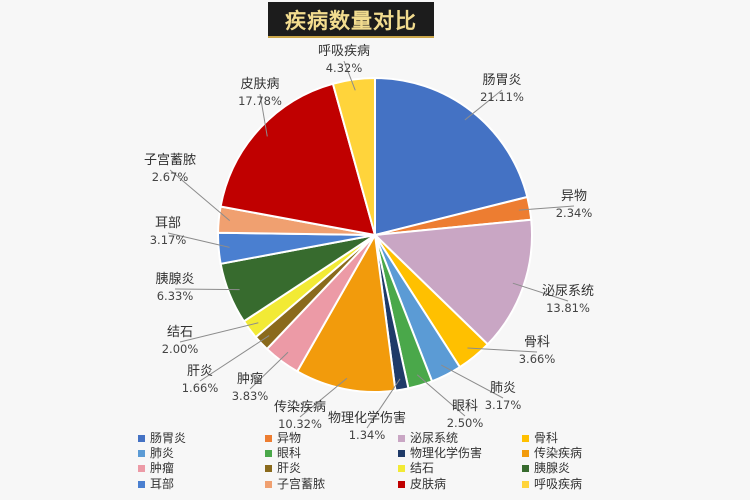 This screenshot has height=500, width=750. I want to click on slice-label-6: 物理化学伤害, so click(367, 418).